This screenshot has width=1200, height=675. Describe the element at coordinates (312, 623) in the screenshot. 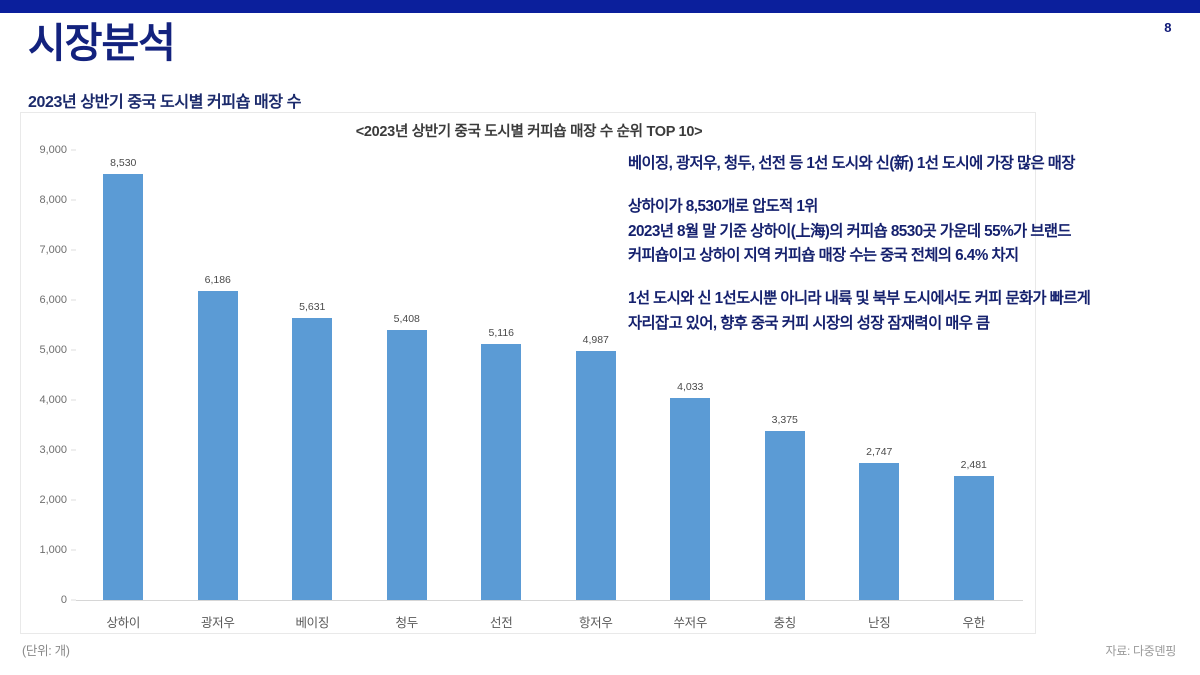

I see `x-axis-category-label: 베이징` at that location.